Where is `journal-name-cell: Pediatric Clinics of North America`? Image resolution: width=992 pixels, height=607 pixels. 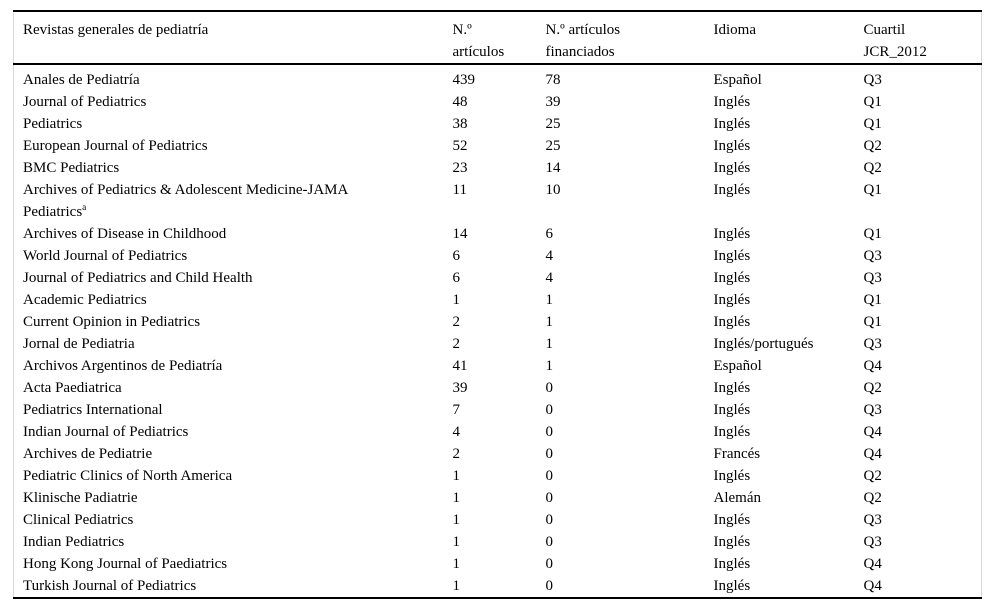
journal-name-cell: Pediatric Clinics of North America is located at coordinates (128, 476).